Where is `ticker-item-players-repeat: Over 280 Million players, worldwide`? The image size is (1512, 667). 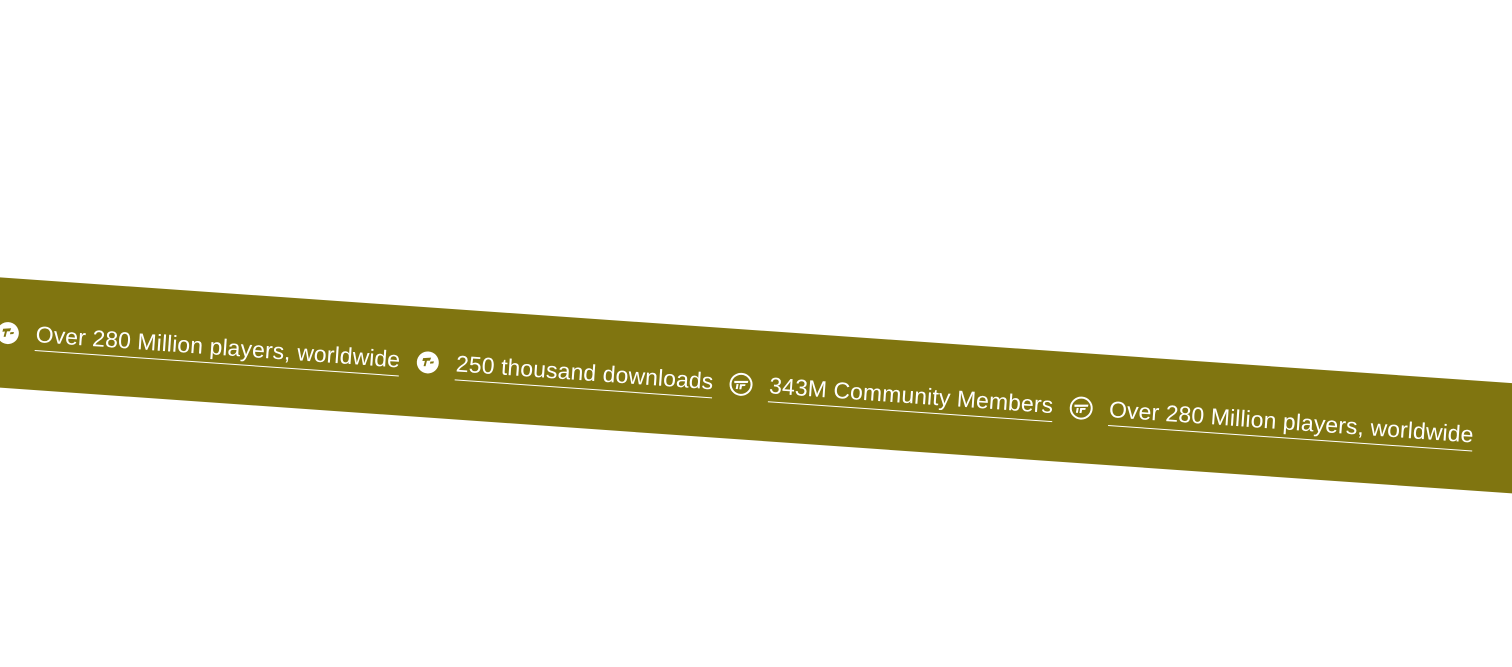
ticker-item-players-repeat: Over 280 Million players, worldwide is located at coordinates (1271, 421).